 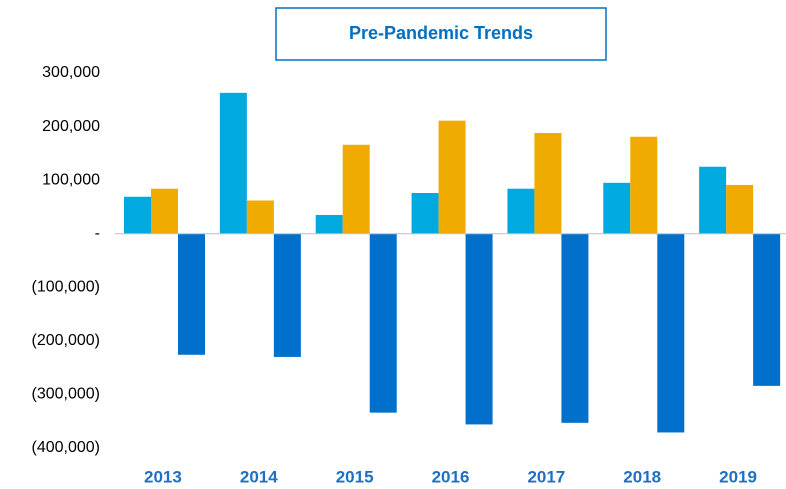 I want to click on x-tick-label: 2019, so click(x=738, y=476).